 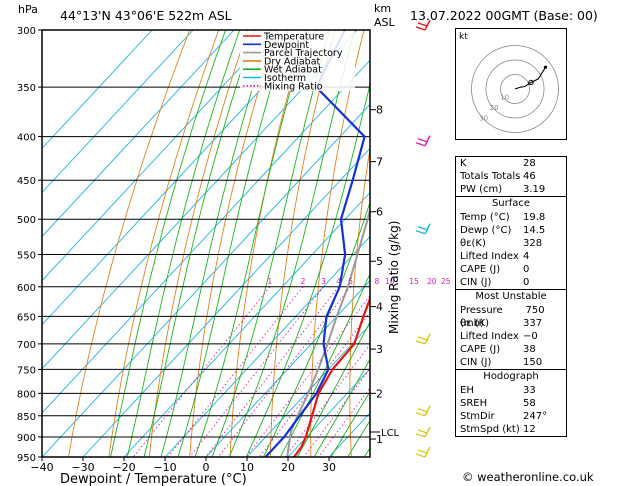 What do you see at coordinates (323, 281) in the screenshot?
I see `mixing-ratio-tick-label: 3` at bounding box center [323, 281].